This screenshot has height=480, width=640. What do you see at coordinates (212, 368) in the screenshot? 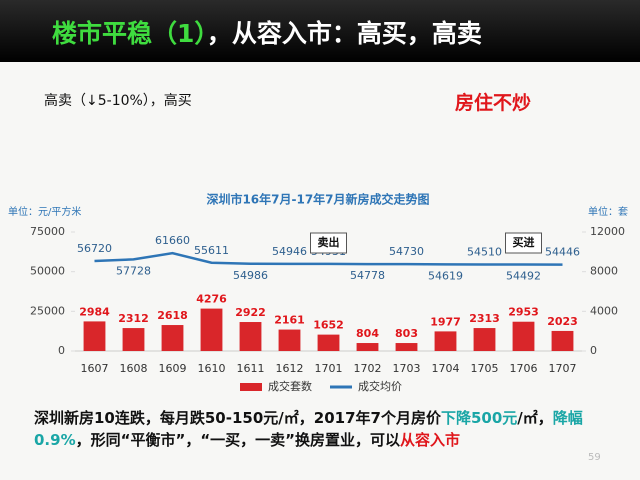
I see `x-tick-label: 1610` at bounding box center [212, 368].